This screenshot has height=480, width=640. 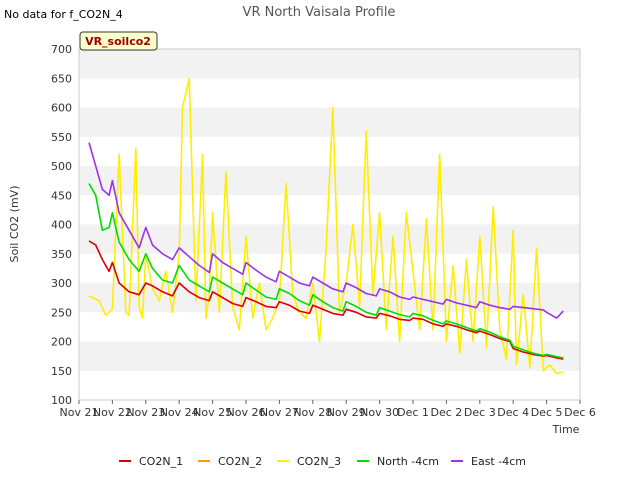 I want to click on x-tick-label: Nov 27, so click(x=279, y=412).